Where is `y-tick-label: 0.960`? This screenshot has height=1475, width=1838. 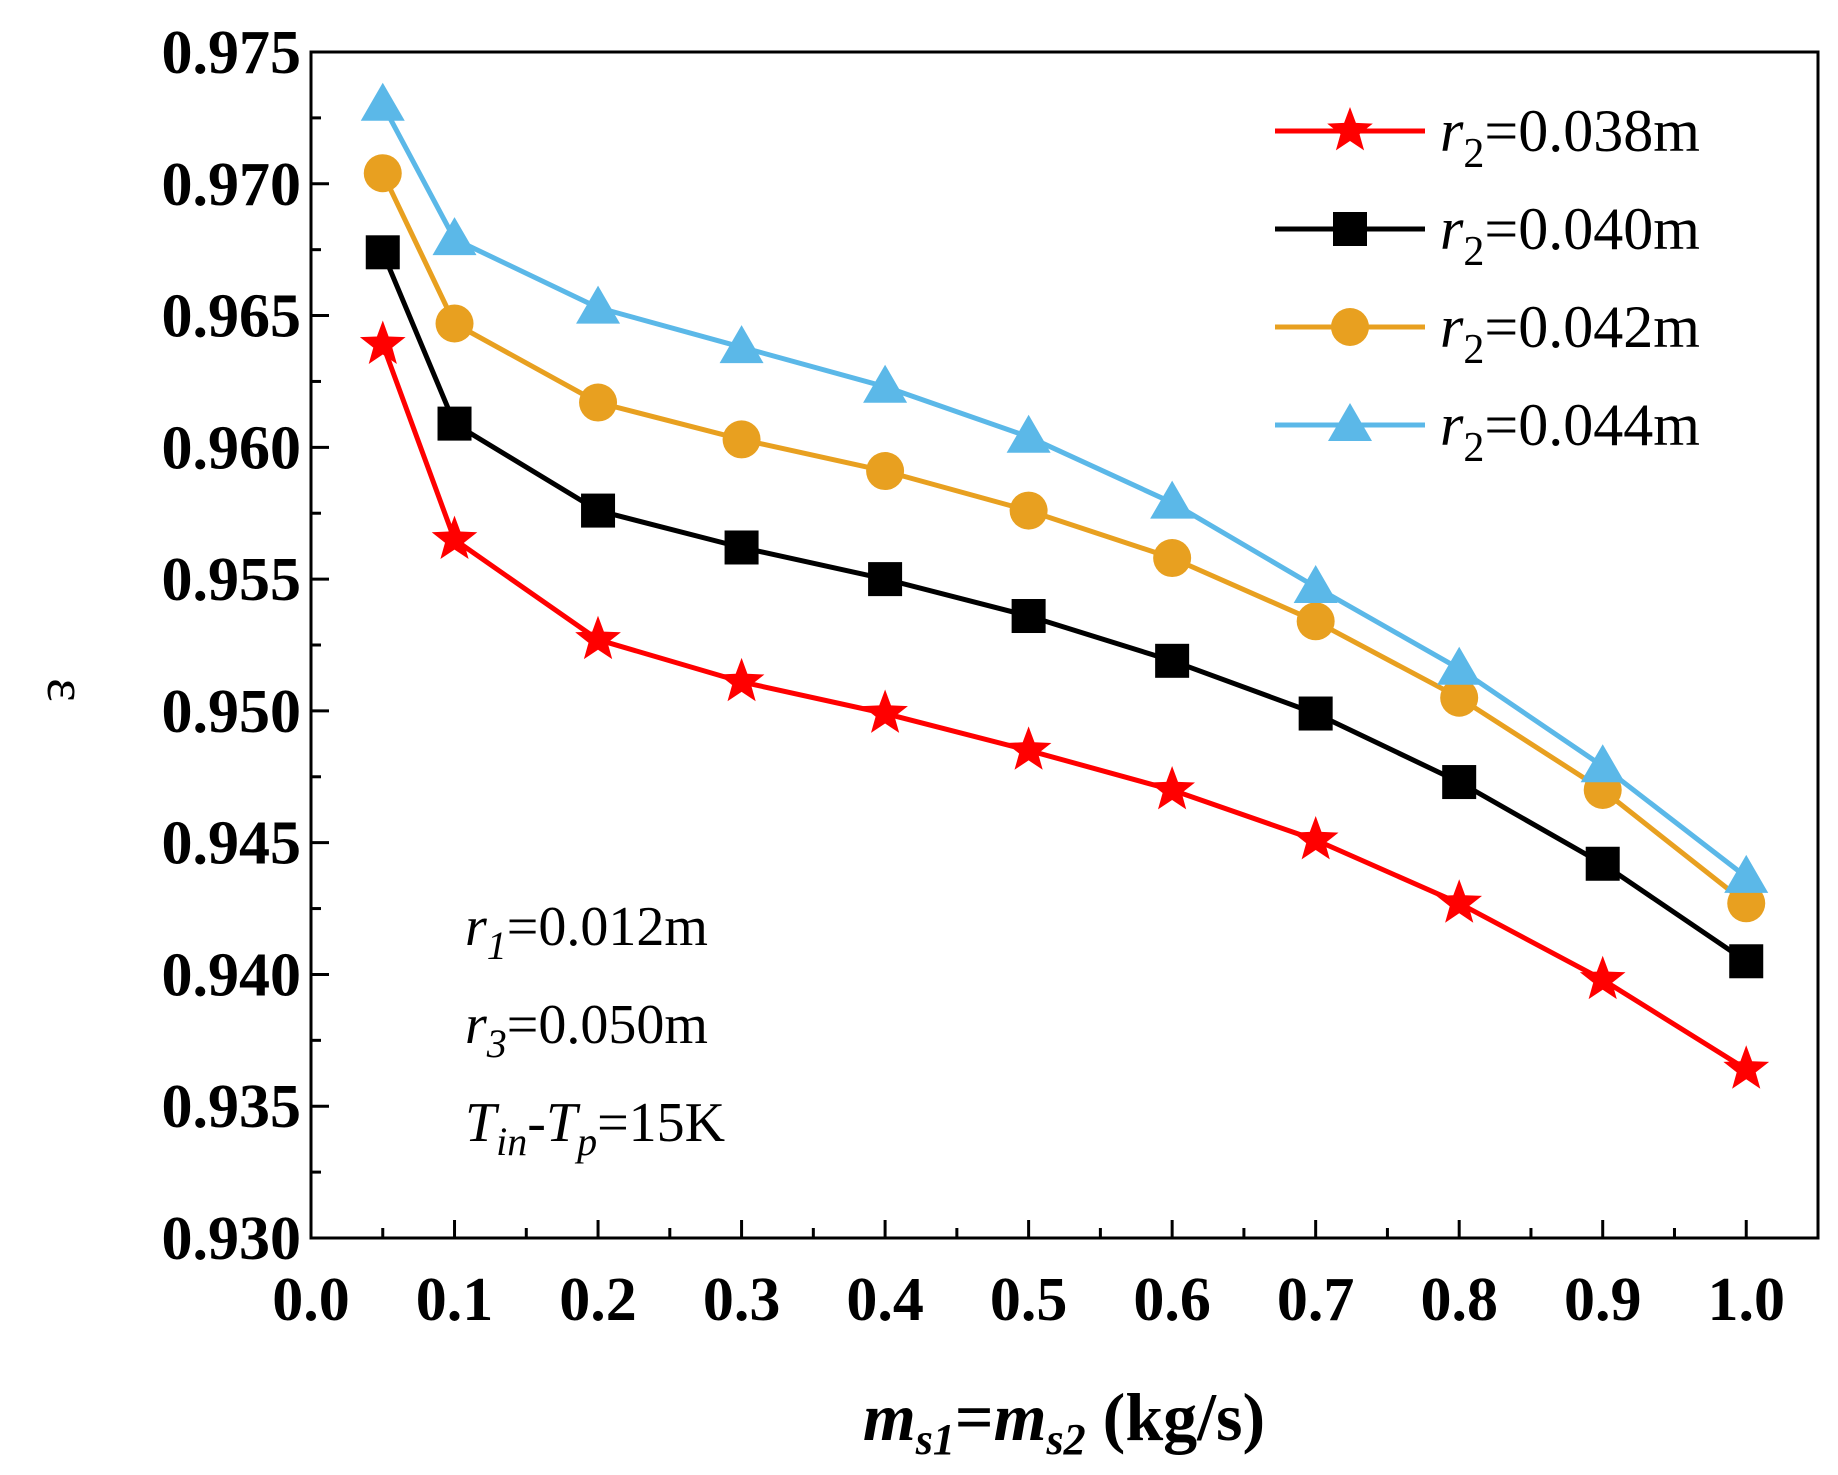
y-tick-label: 0.960 is located at coordinates (232, 448).